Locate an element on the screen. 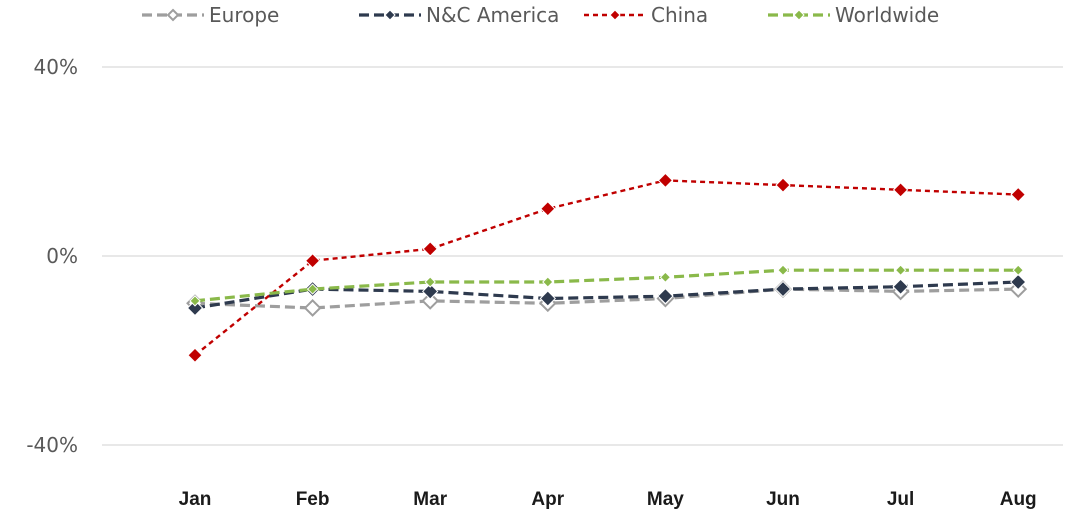 The width and height of the screenshot is (1069, 515). y-tick-label: 0% is located at coordinates (62, 256).